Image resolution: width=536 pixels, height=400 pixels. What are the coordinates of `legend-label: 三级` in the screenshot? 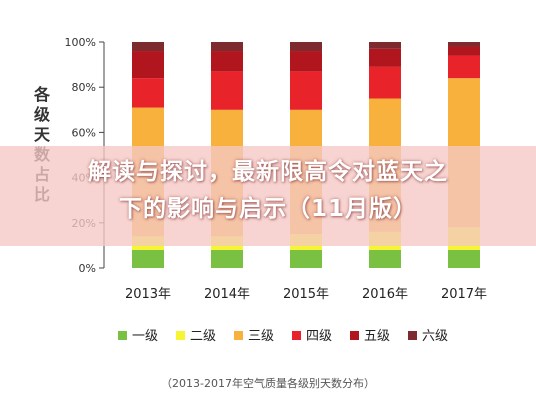 It's located at (261, 336).